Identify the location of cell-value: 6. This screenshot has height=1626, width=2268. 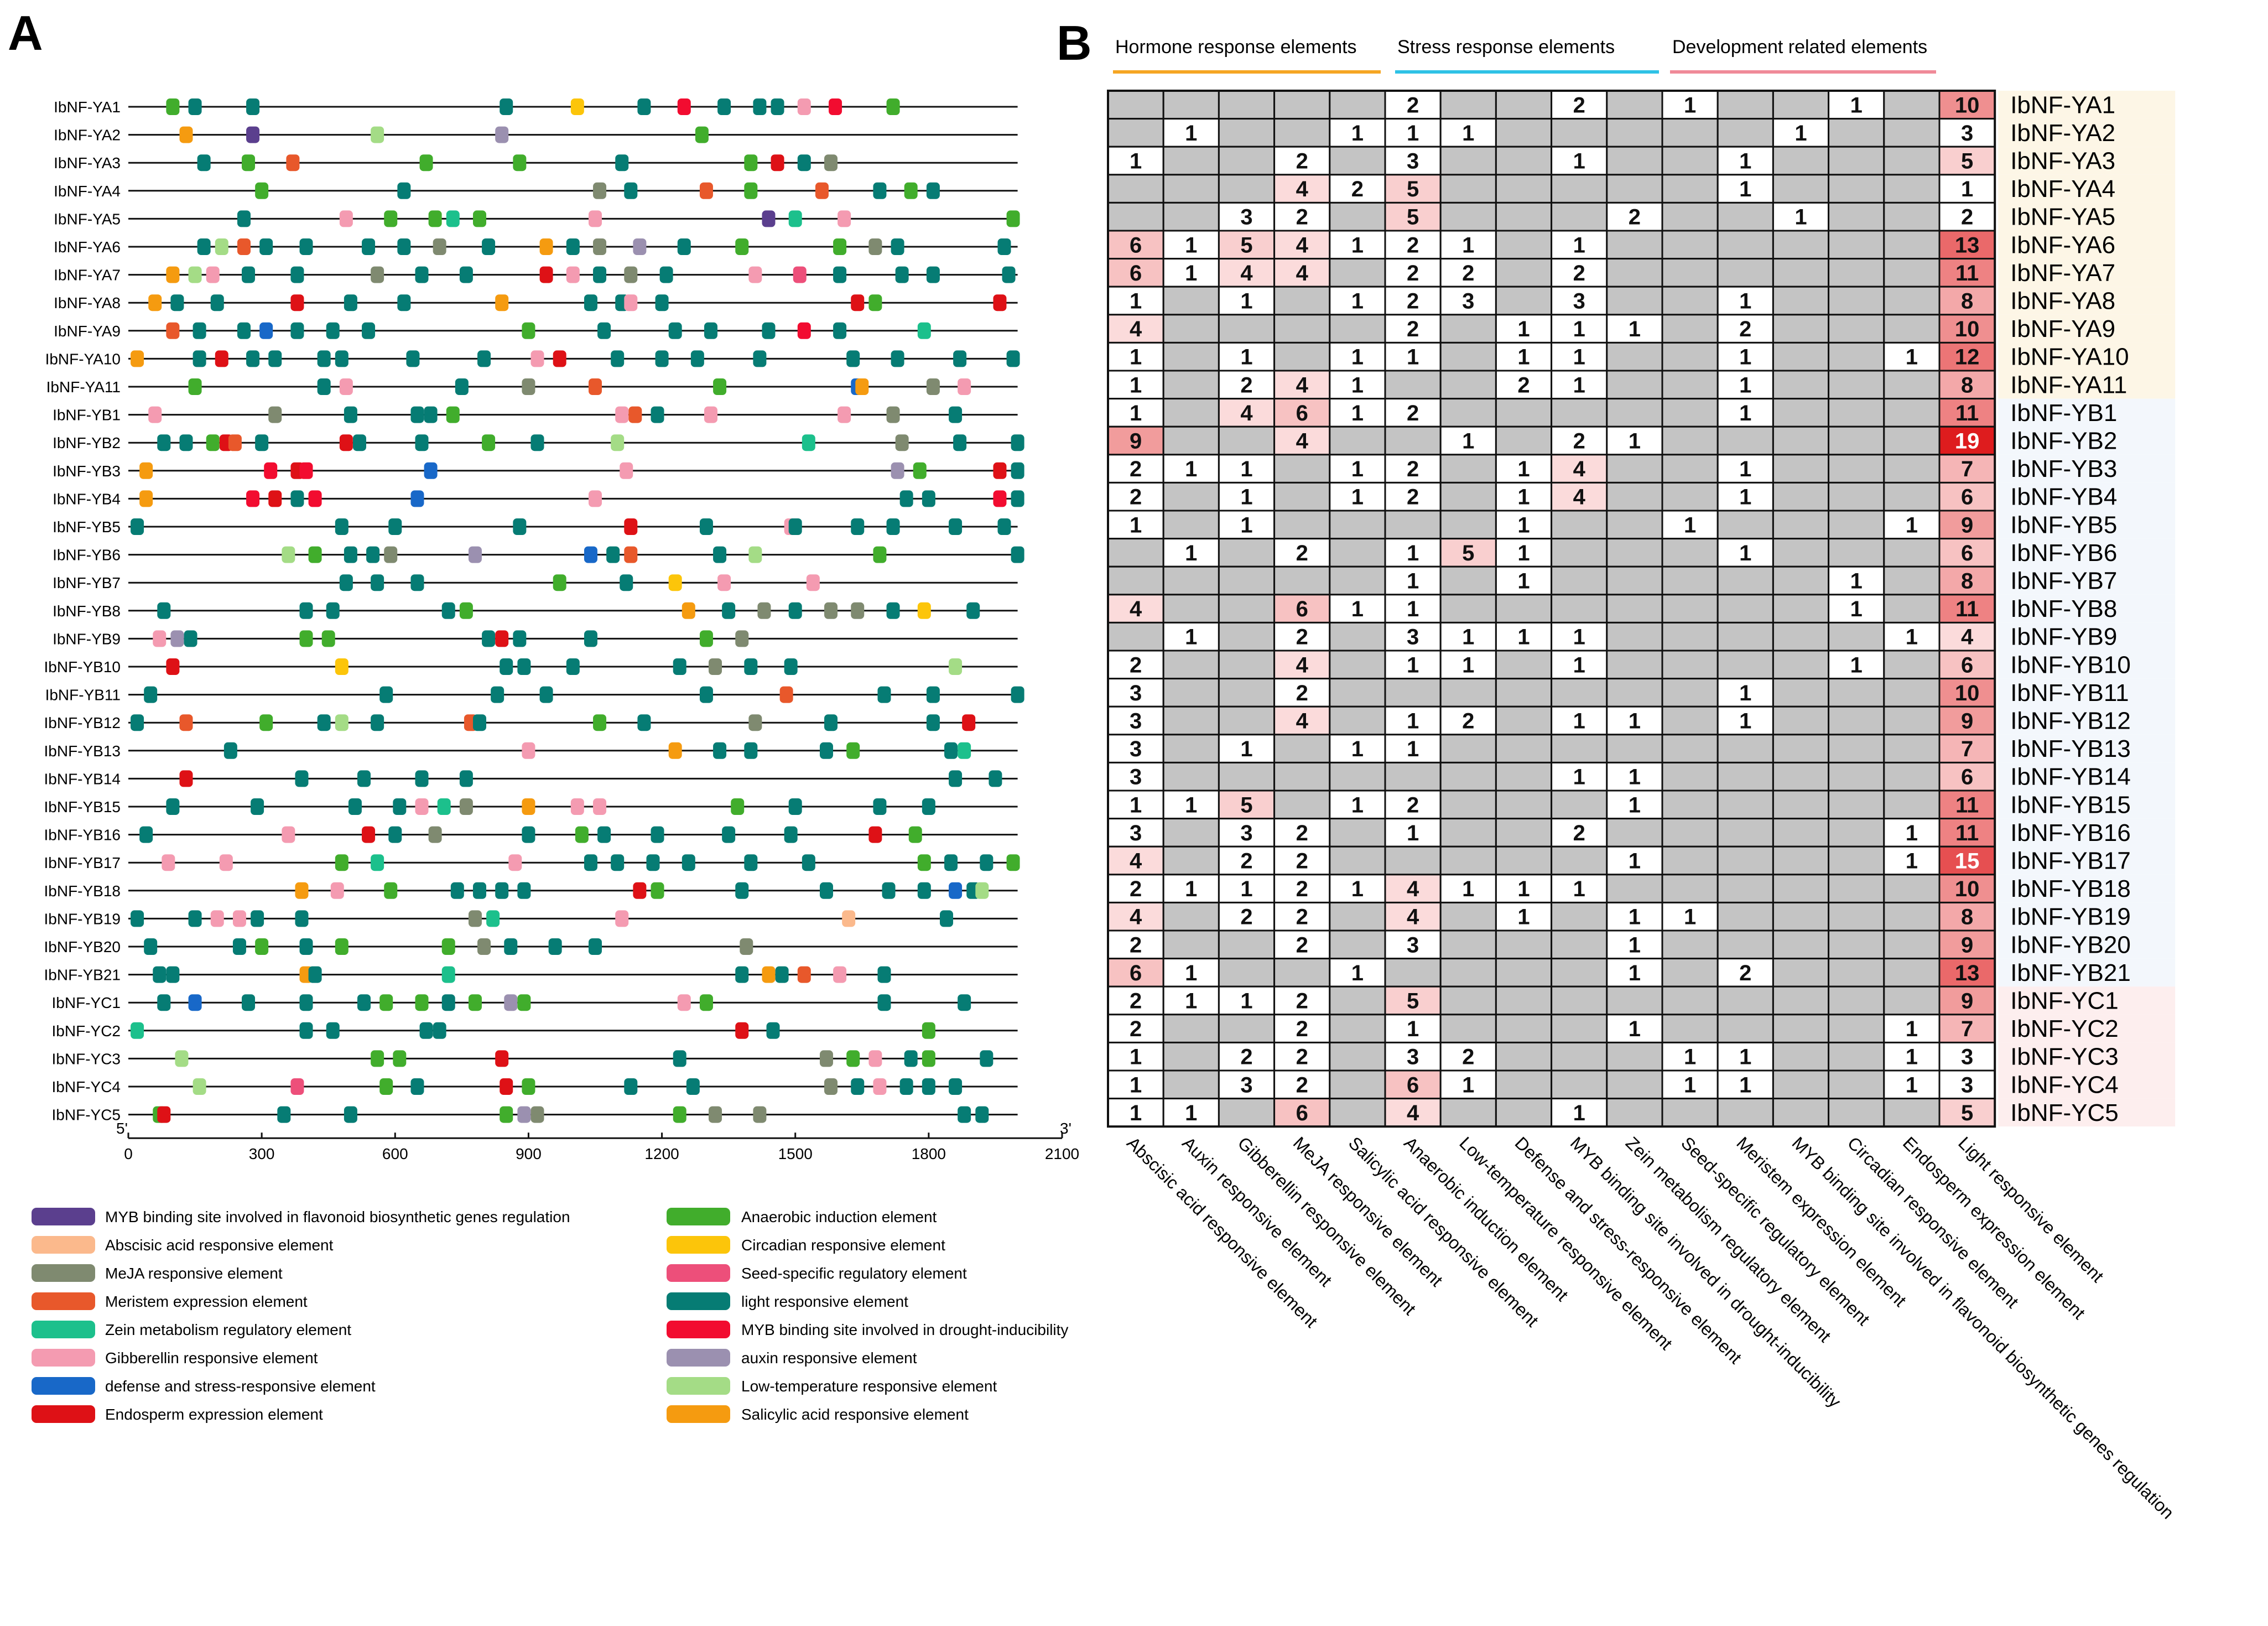
(1302, 413).